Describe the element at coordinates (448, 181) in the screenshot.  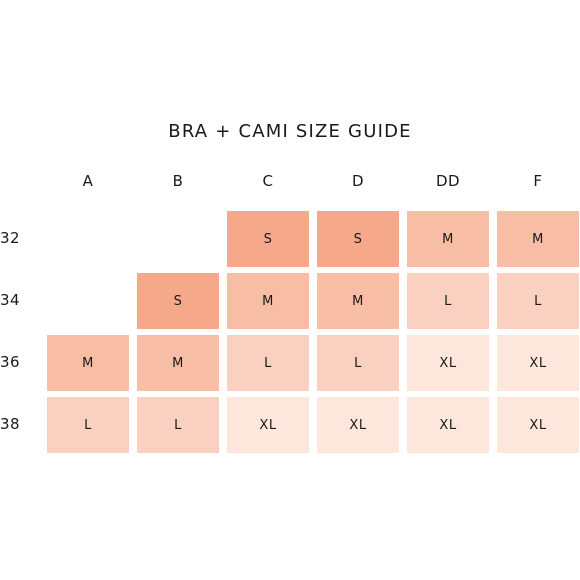
I see `column-header-dd: DD` at that location.